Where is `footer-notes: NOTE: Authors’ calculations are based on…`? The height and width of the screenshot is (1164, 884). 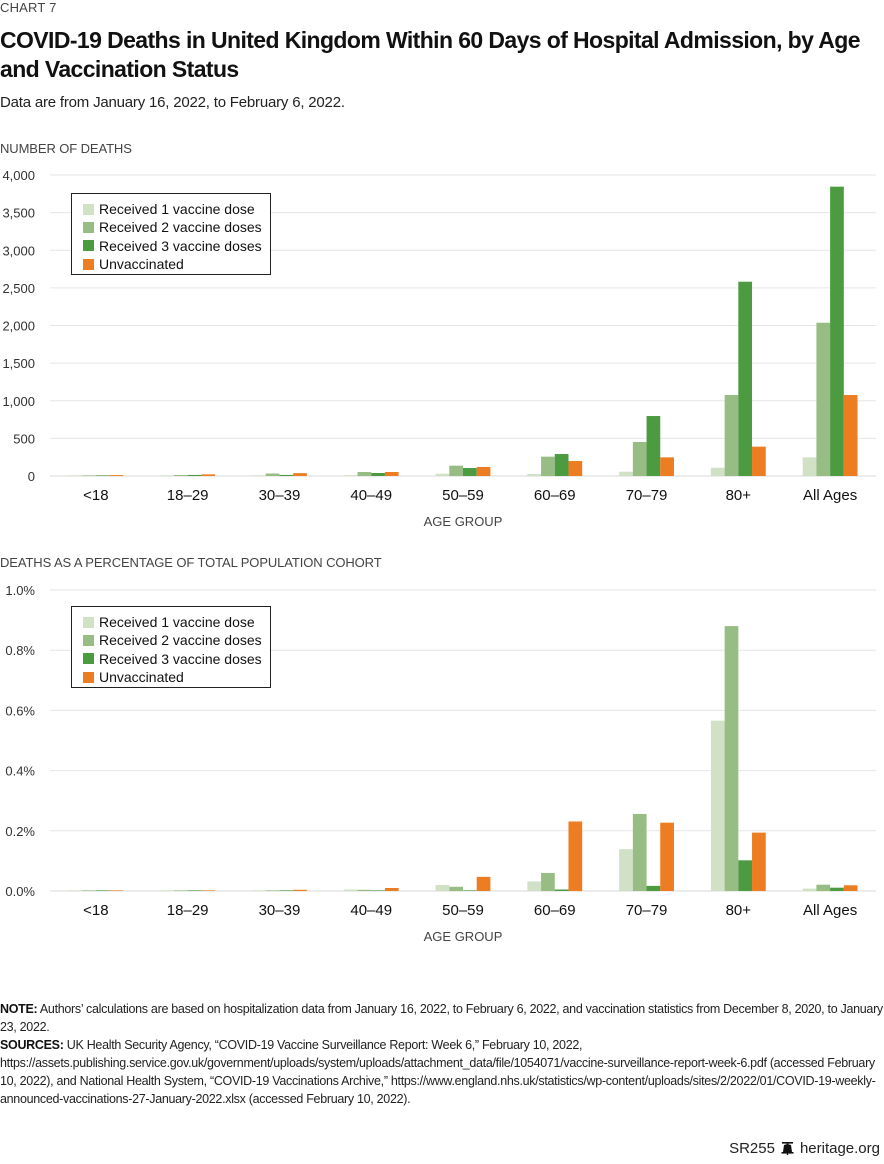
footer-notes: NOTE: Authors’ calculations are based on… is located at coordinates (442, 1054).